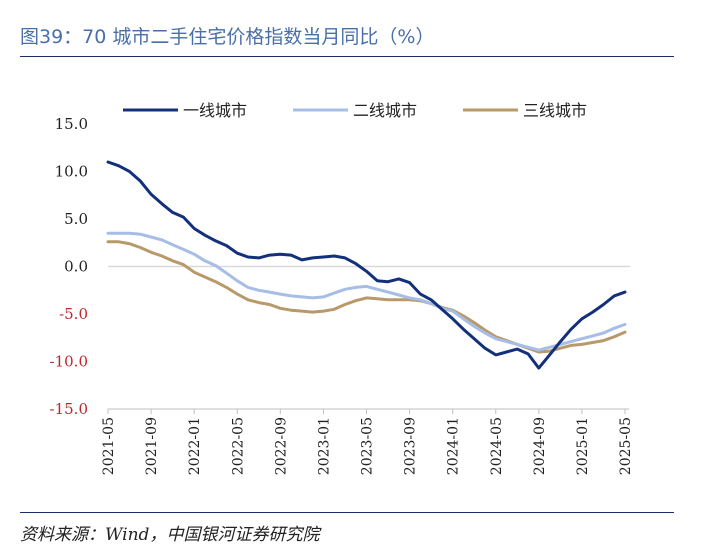 The height and width of the screenshot is (554, 702). Describe the element at coordinates (215, 110) in the screenshot. I see `legend-label-tier1: 一线城市` at that location.